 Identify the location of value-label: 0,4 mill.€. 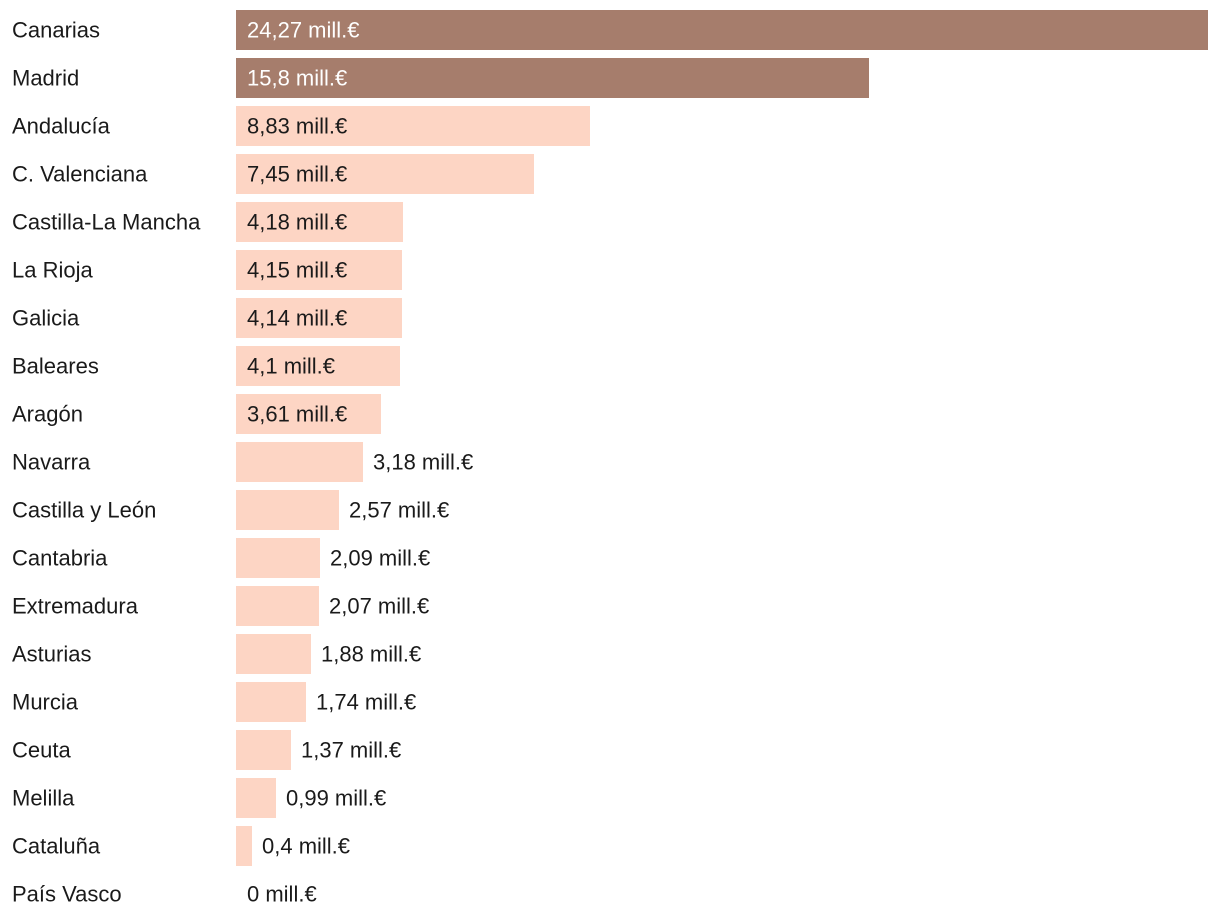
(306, 846).